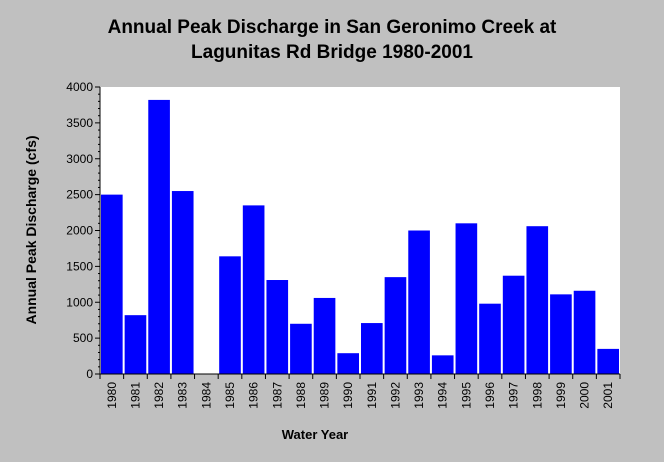 This screenshot has width=664, height=462. Describe the element at coordinates (230, 395) in the screenshot. I see `x-tick-label: 1985` at that location.